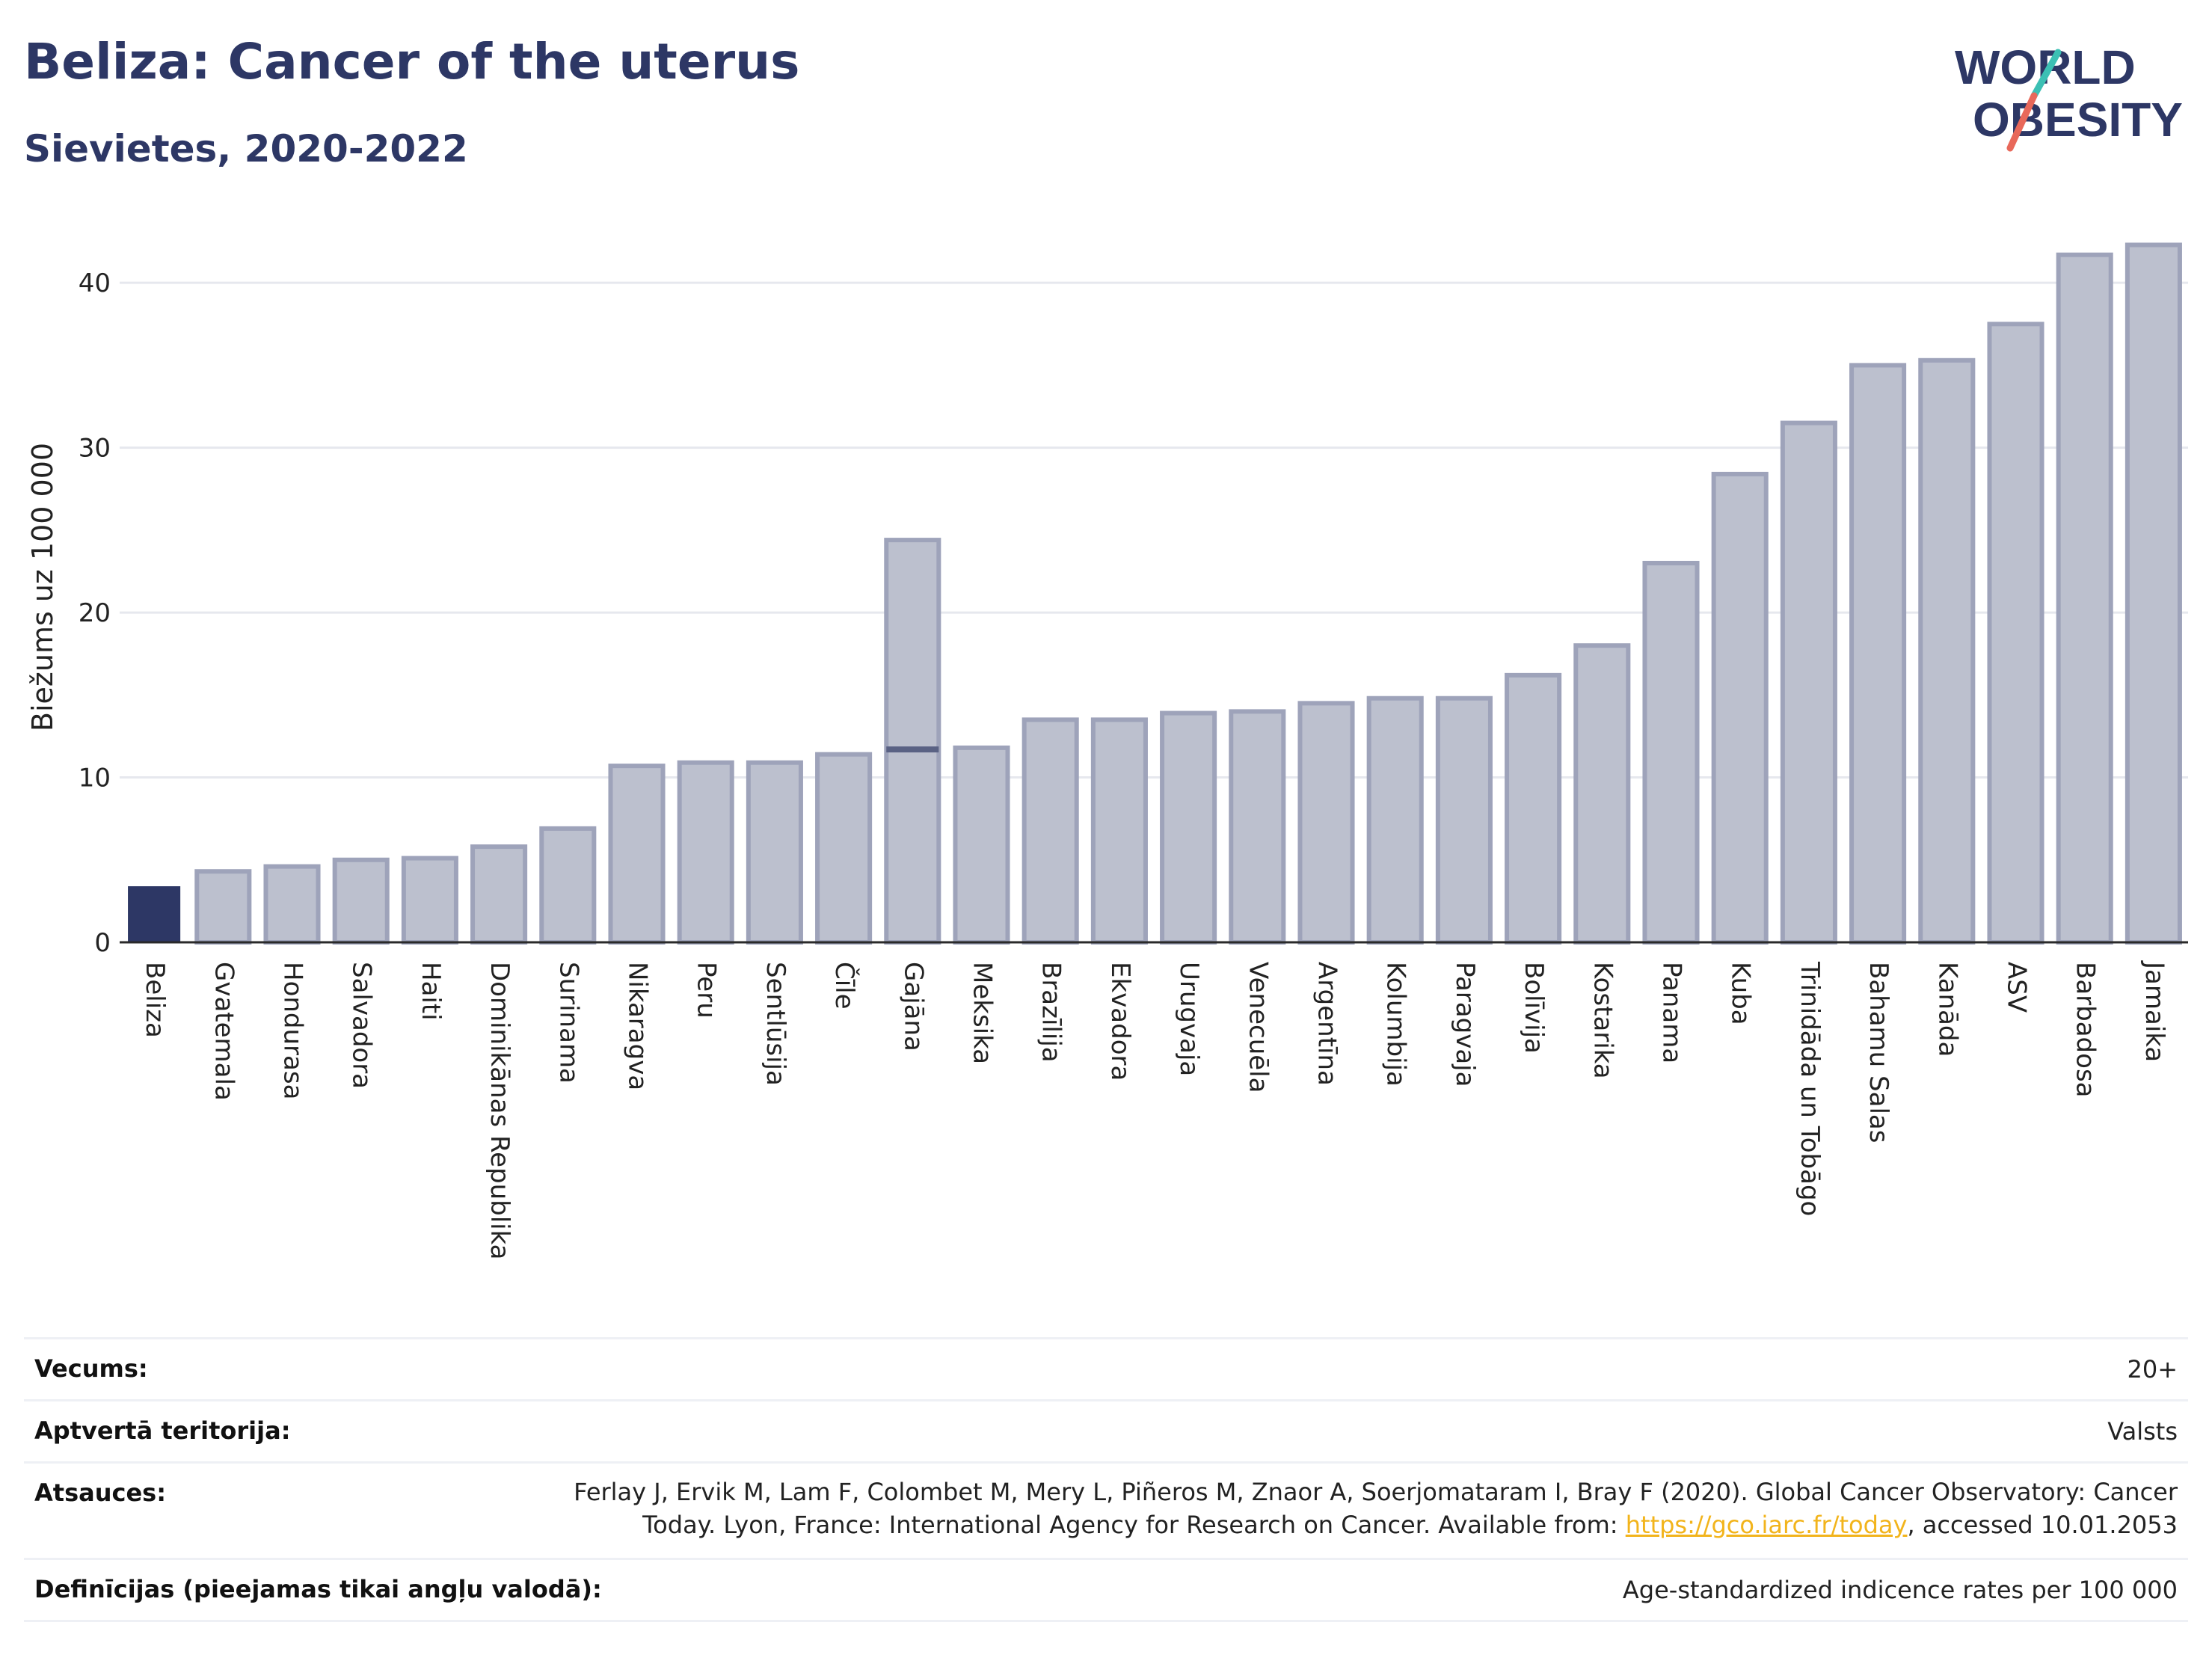 This screenshot has height=1655, width=2212. I want to click on x-tick-label: Ekvadora, so click(1120, 1021).